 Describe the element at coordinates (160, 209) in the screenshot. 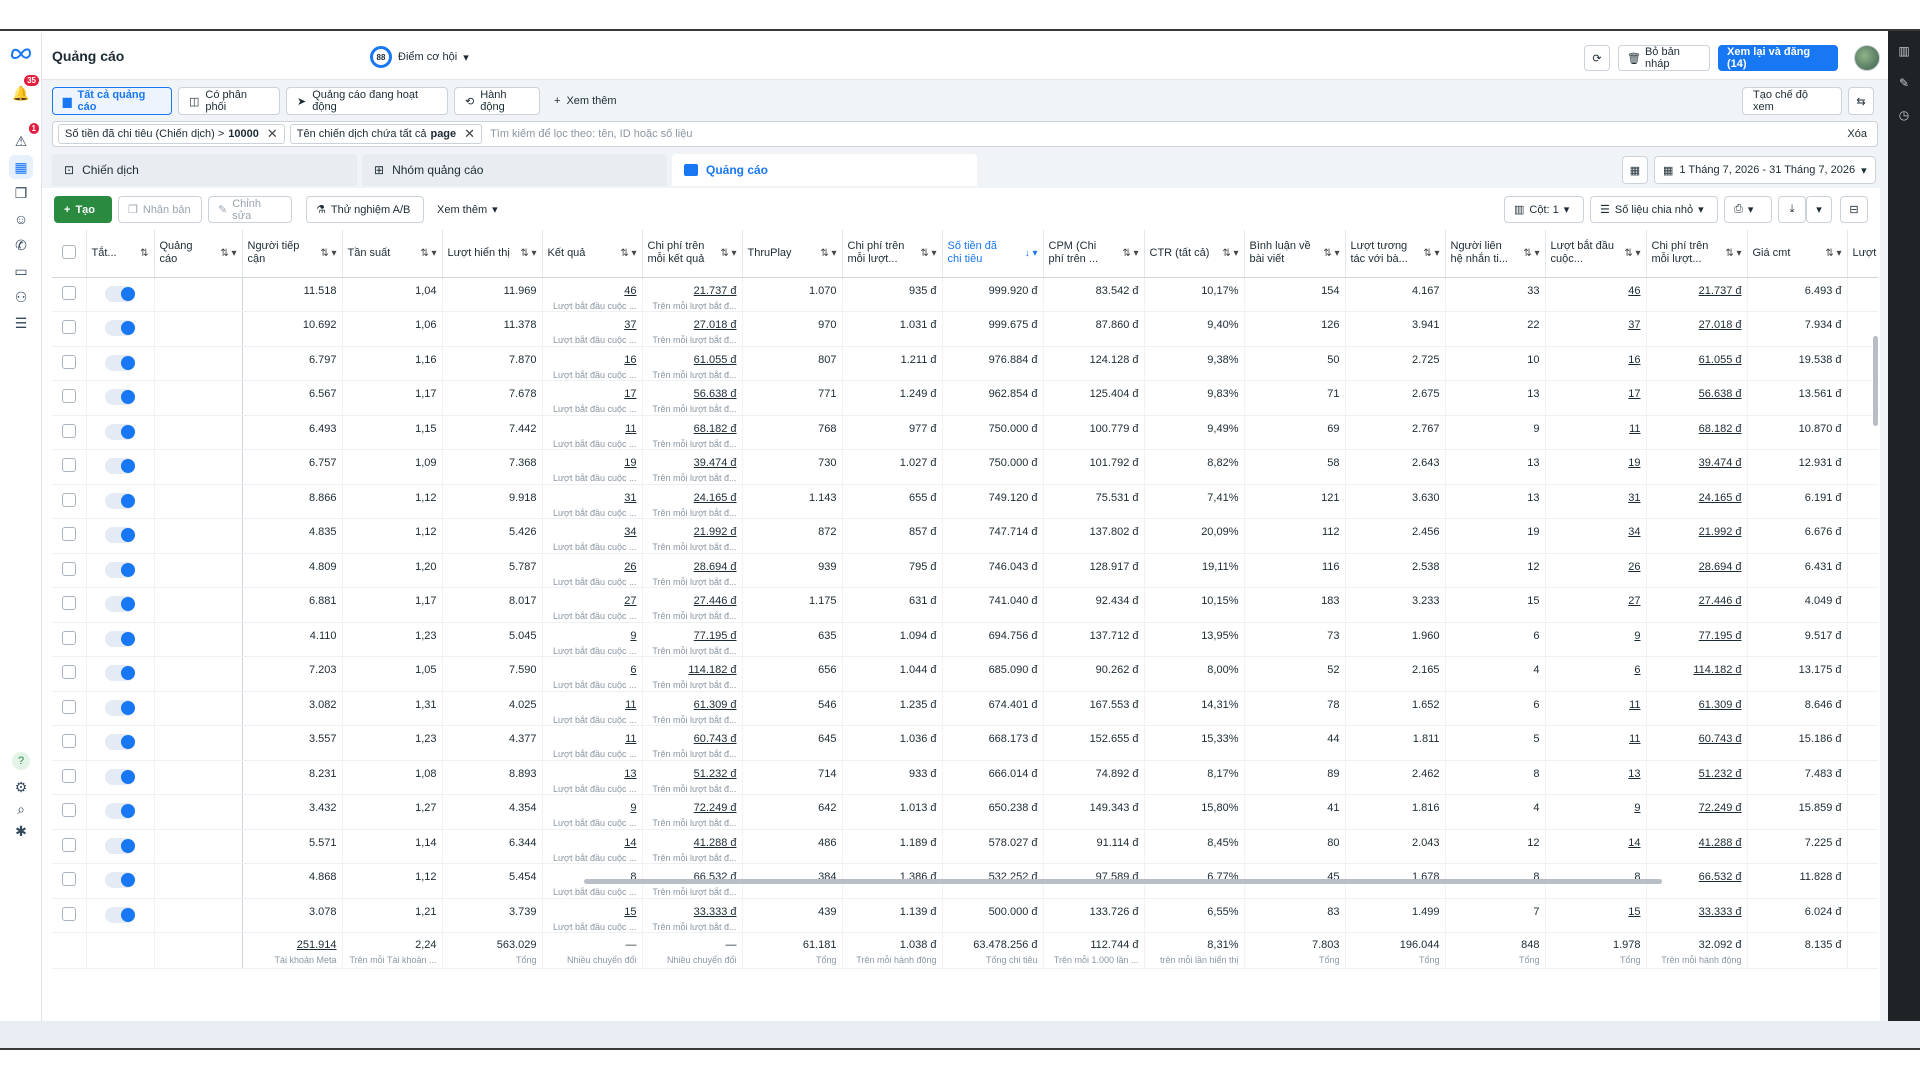

I see `duplicate-button: ❐ Nhân bản` at that location.